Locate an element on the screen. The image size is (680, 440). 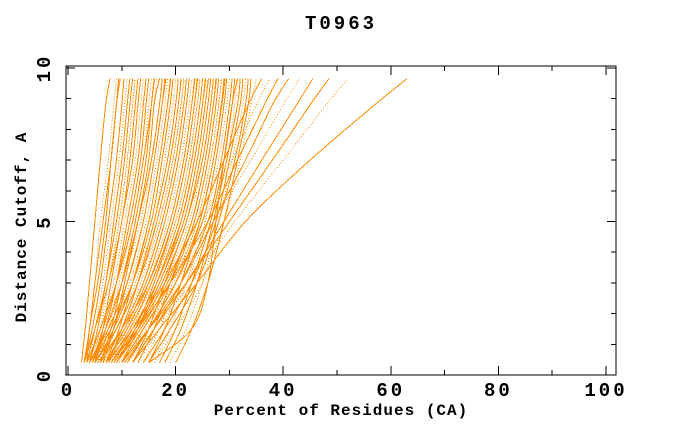
y-tick-label: 0 is located at coordinates (45, 375).